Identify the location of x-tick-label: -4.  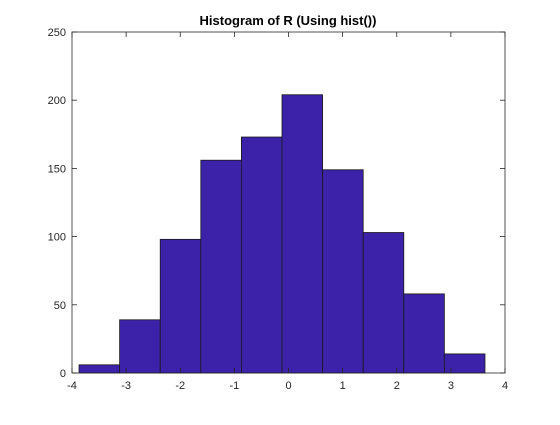
(72, 386).